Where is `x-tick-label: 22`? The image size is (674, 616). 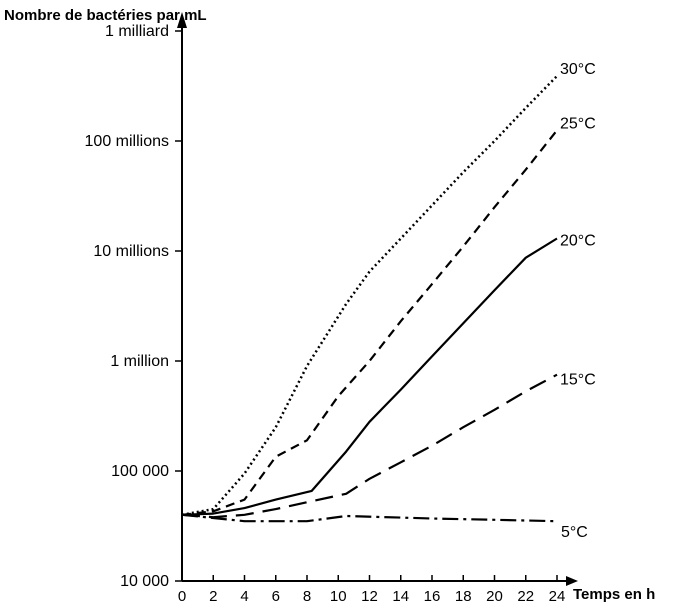 x-tick-label: 22 is located at coordinates (525, 596).